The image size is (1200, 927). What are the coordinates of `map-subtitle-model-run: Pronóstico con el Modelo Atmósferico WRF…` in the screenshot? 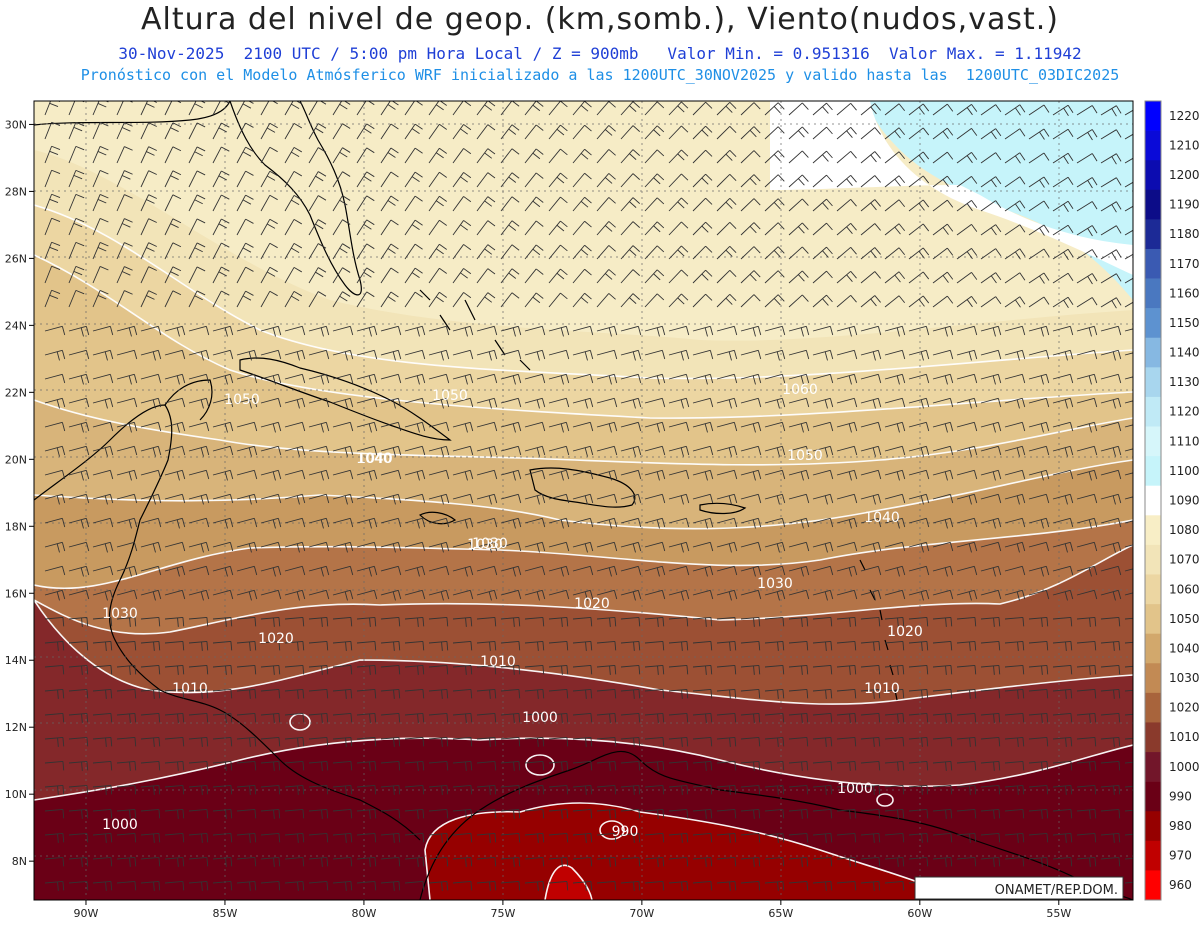 It's located at (600, 75).